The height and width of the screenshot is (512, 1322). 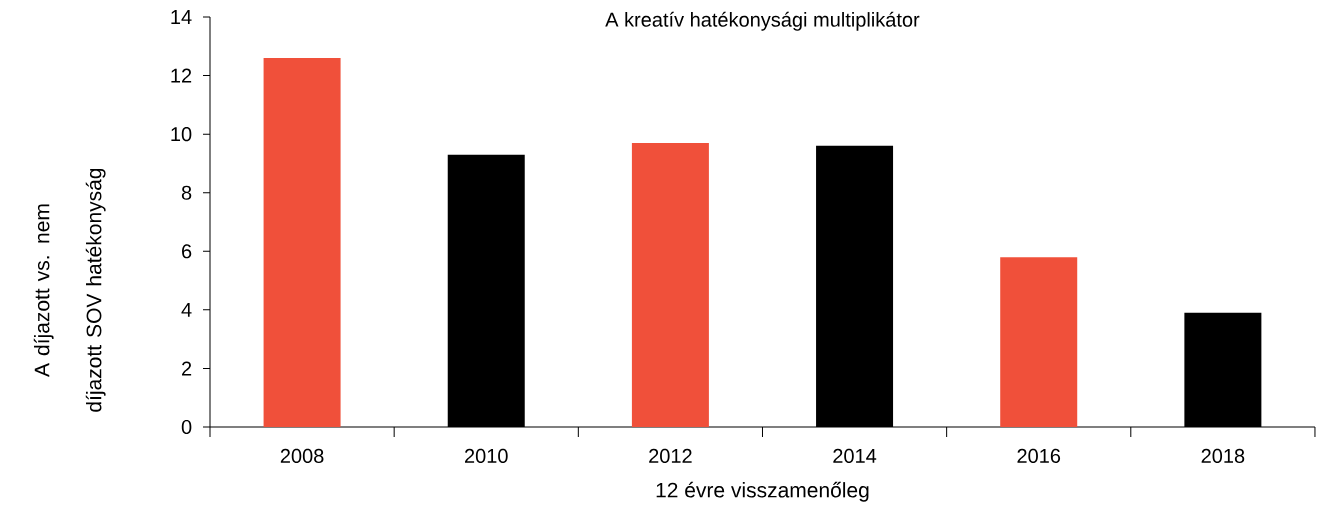 I want to click on y-tick-label: 4, so click(x=186, y=309).